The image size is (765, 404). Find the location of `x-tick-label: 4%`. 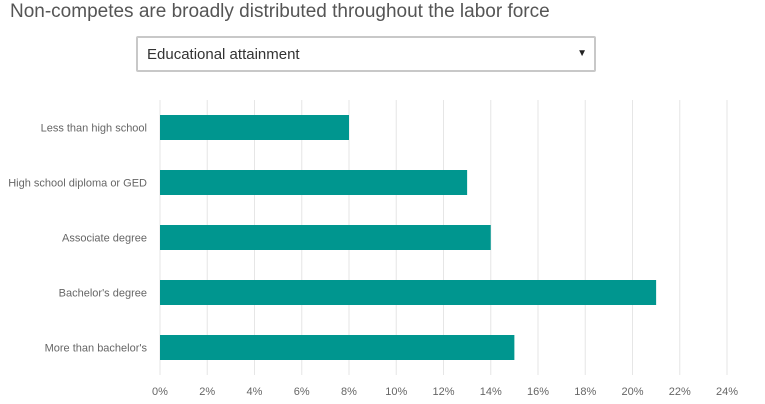

x-tick-label: 4% is located at coordinates (255, 392).